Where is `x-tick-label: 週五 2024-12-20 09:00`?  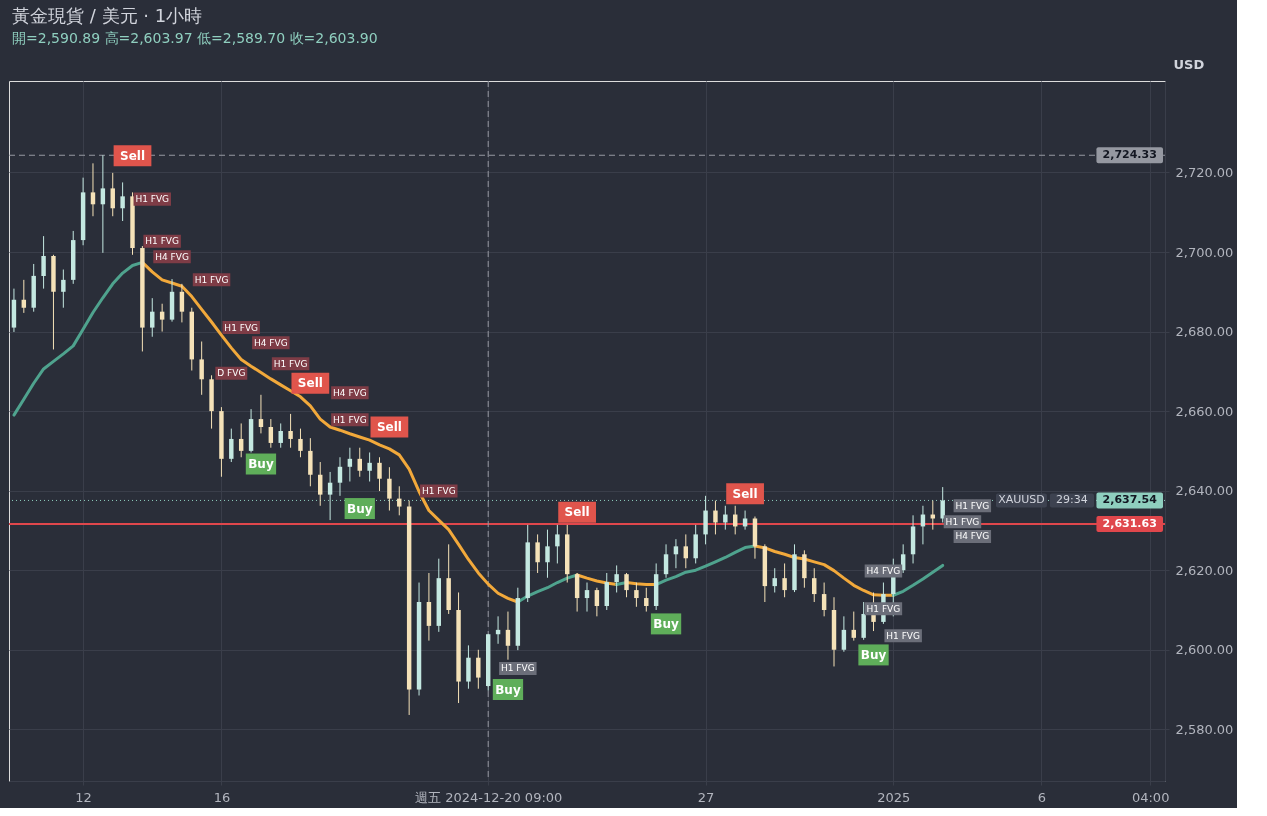 x-tick-label: 週五 2024-12-20 09:00 is located at coordinates (489, 797).